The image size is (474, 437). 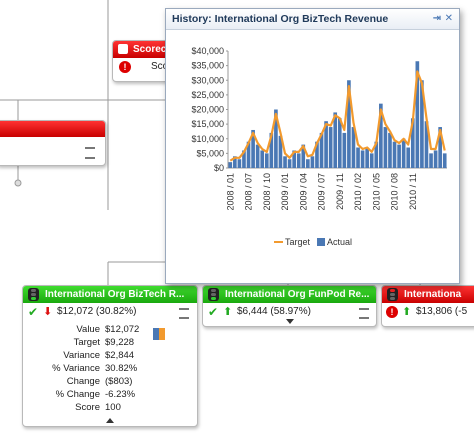 I want to click on x-tick-label: 2009 / 04, so click(x=303, y=192).